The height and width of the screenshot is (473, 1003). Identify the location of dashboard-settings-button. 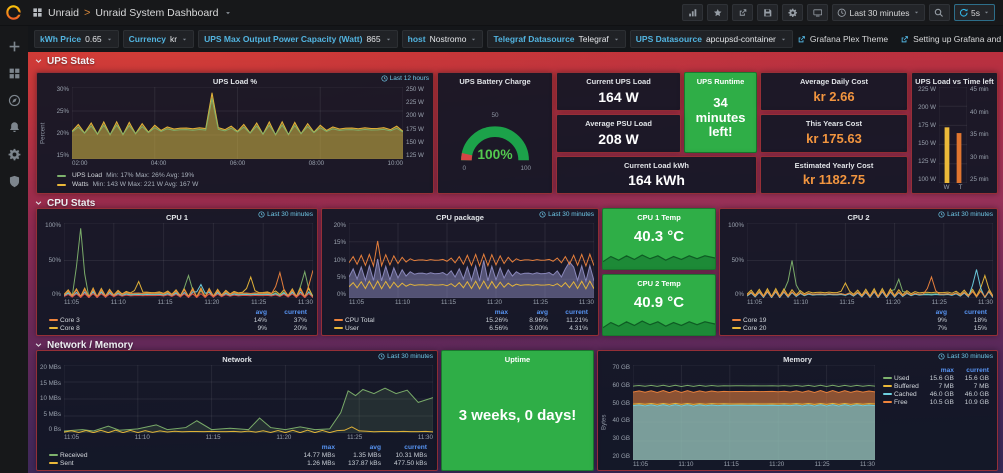
(792, 12).